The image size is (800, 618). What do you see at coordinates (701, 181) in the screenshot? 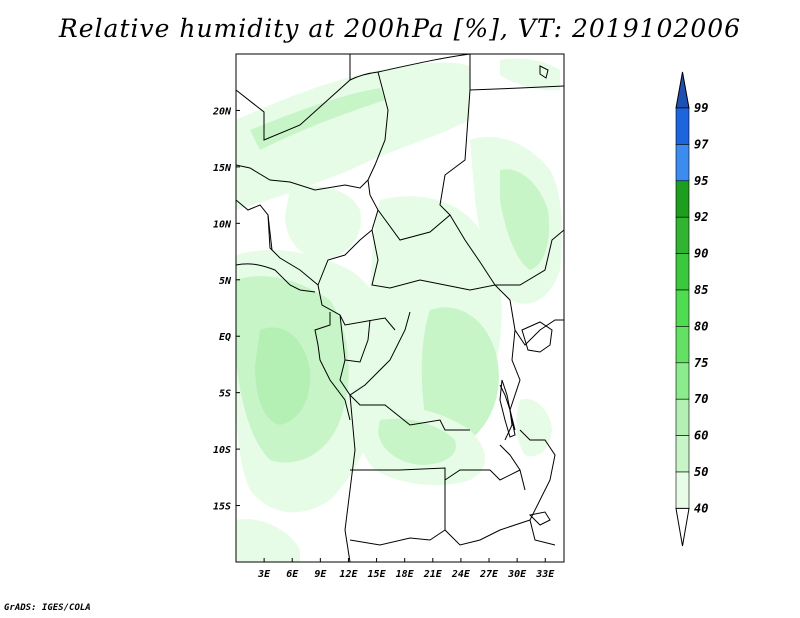
I see `colorbar-level-label: 95` at bounding box center [701, 181].